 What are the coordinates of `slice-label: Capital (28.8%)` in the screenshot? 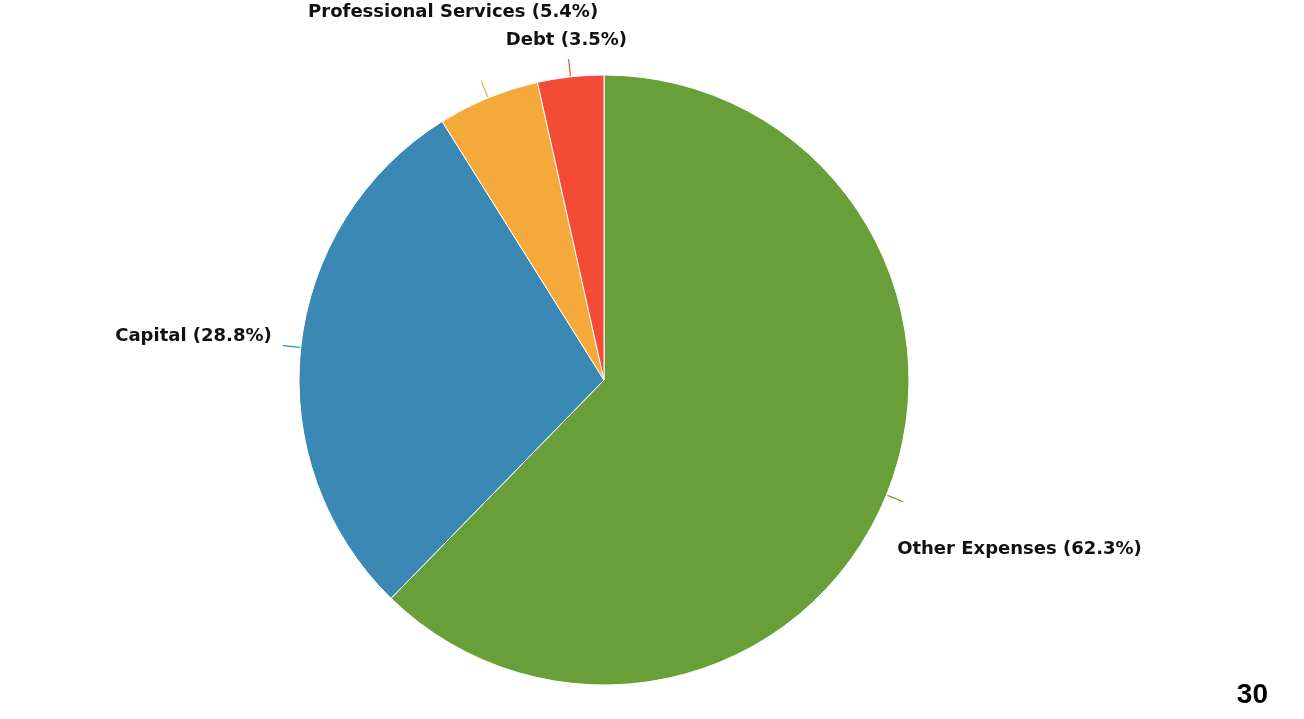 It's located at (193, 334).